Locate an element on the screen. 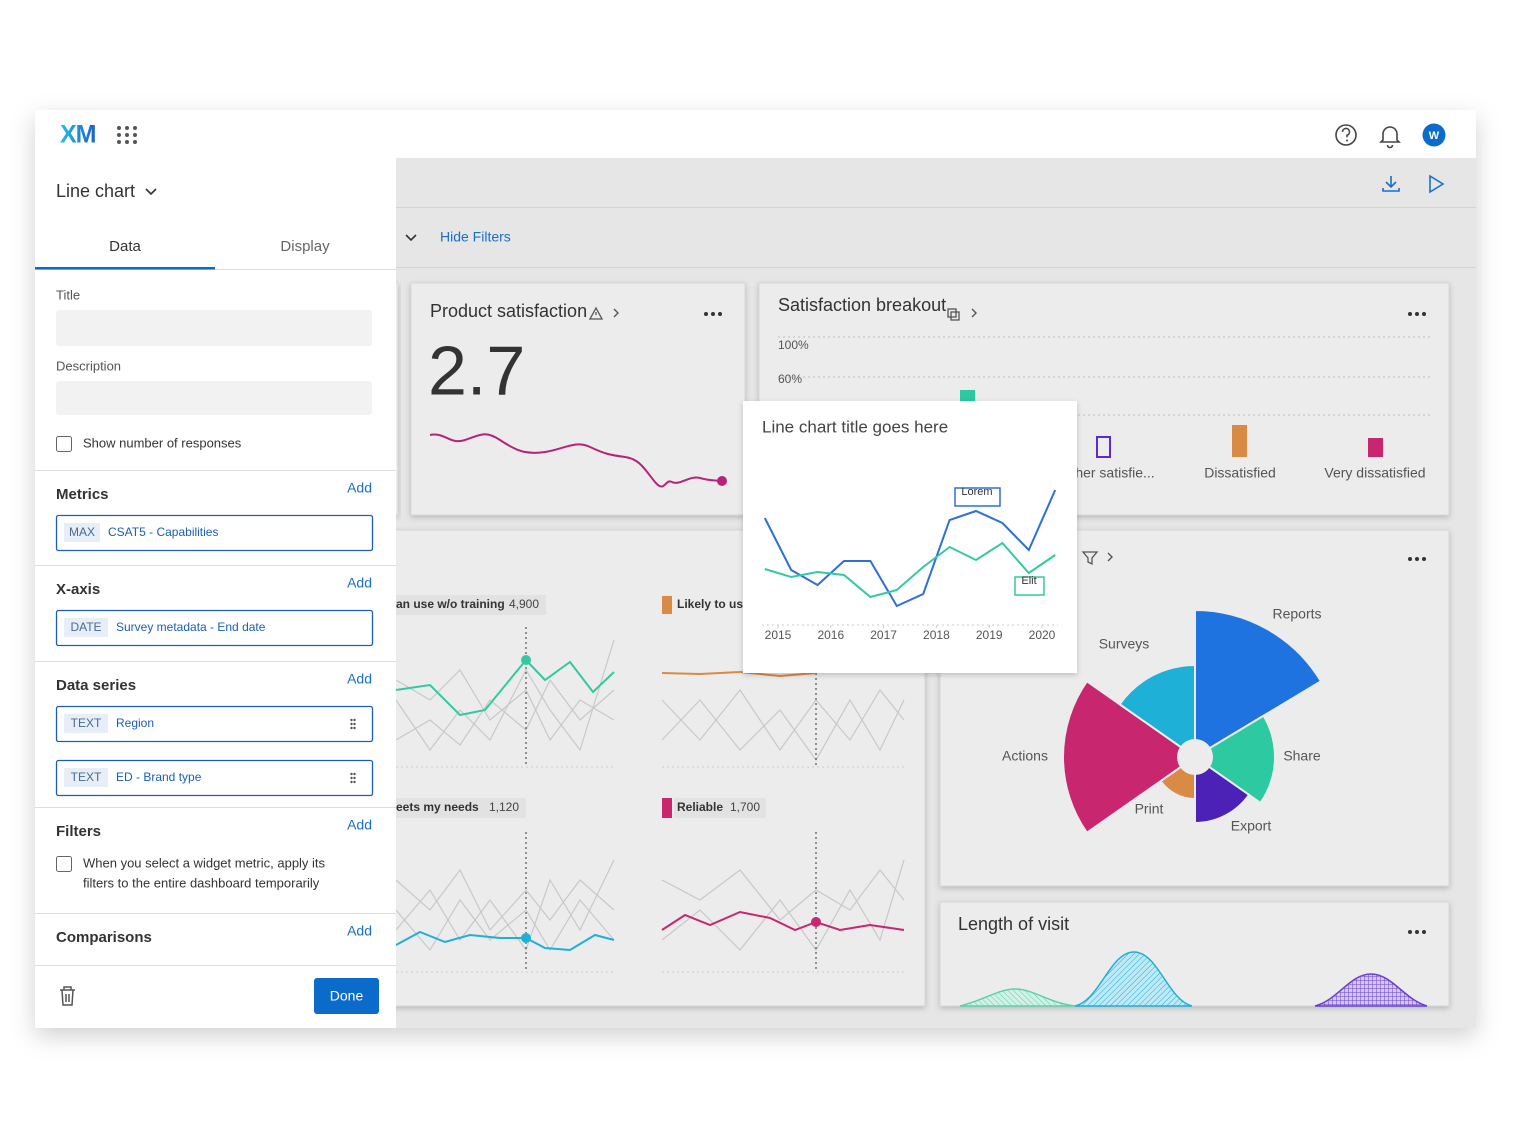 The image size is (1514, 1136). series-value: 1,700 is located at coordinates (745, 807).